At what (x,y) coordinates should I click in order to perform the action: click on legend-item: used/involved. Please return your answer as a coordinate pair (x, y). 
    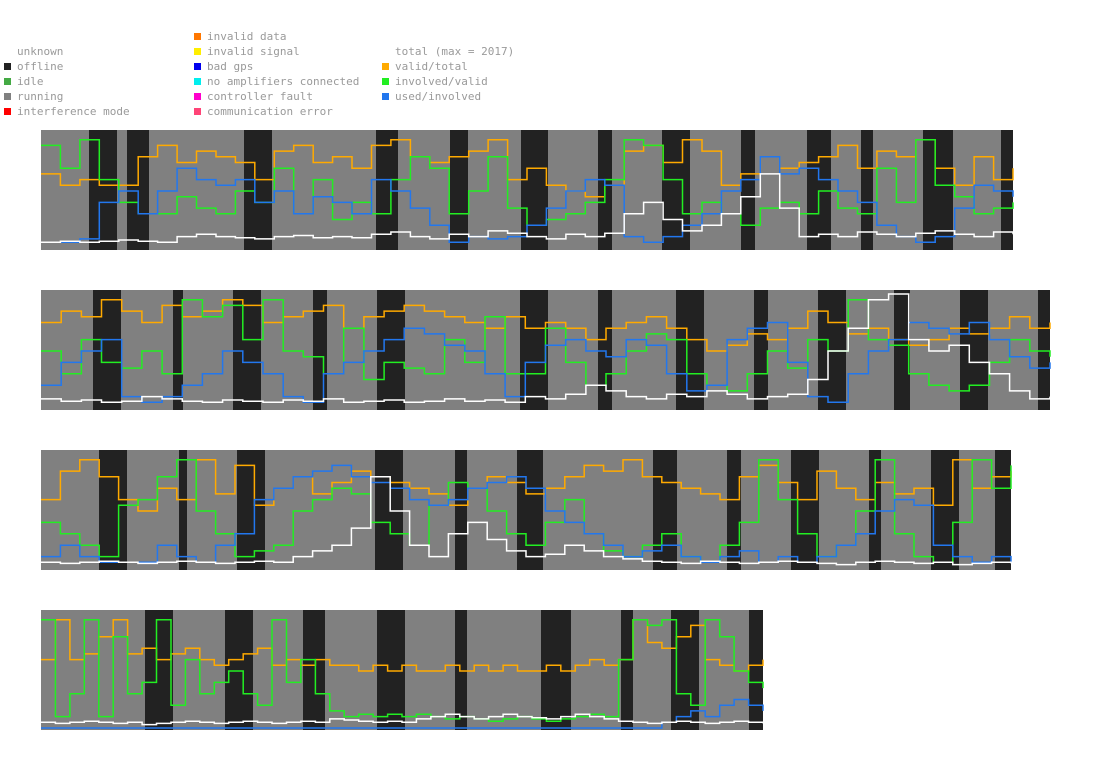
    Looking at the image, I should click on (431, 96).